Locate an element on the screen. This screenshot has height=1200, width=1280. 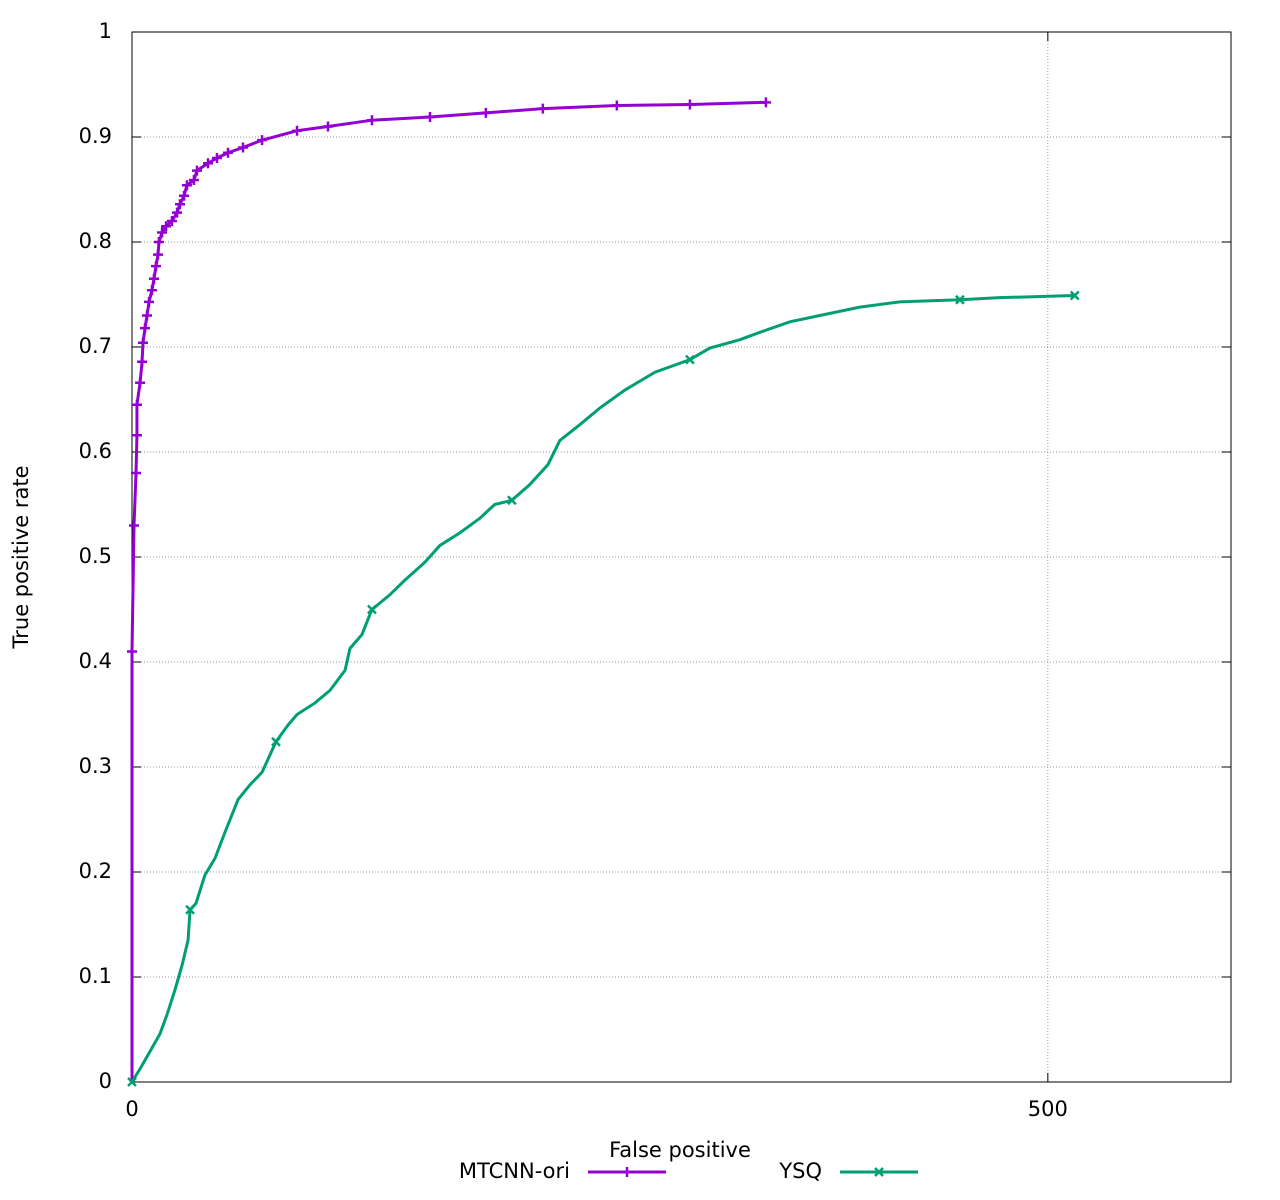
x-tick-label: 500 is located at coordinates (1048, 1109).